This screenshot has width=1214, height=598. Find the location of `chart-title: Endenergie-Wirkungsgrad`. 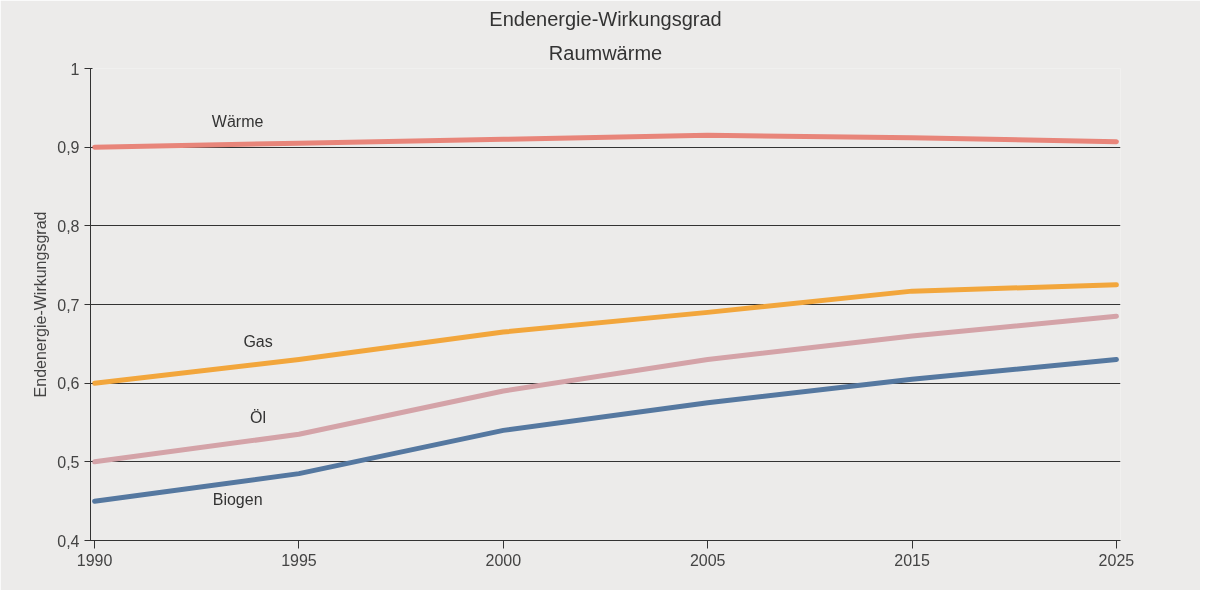

chart-title: Endenergie-Wirkungsgrad is located at coordinates (605, 18).